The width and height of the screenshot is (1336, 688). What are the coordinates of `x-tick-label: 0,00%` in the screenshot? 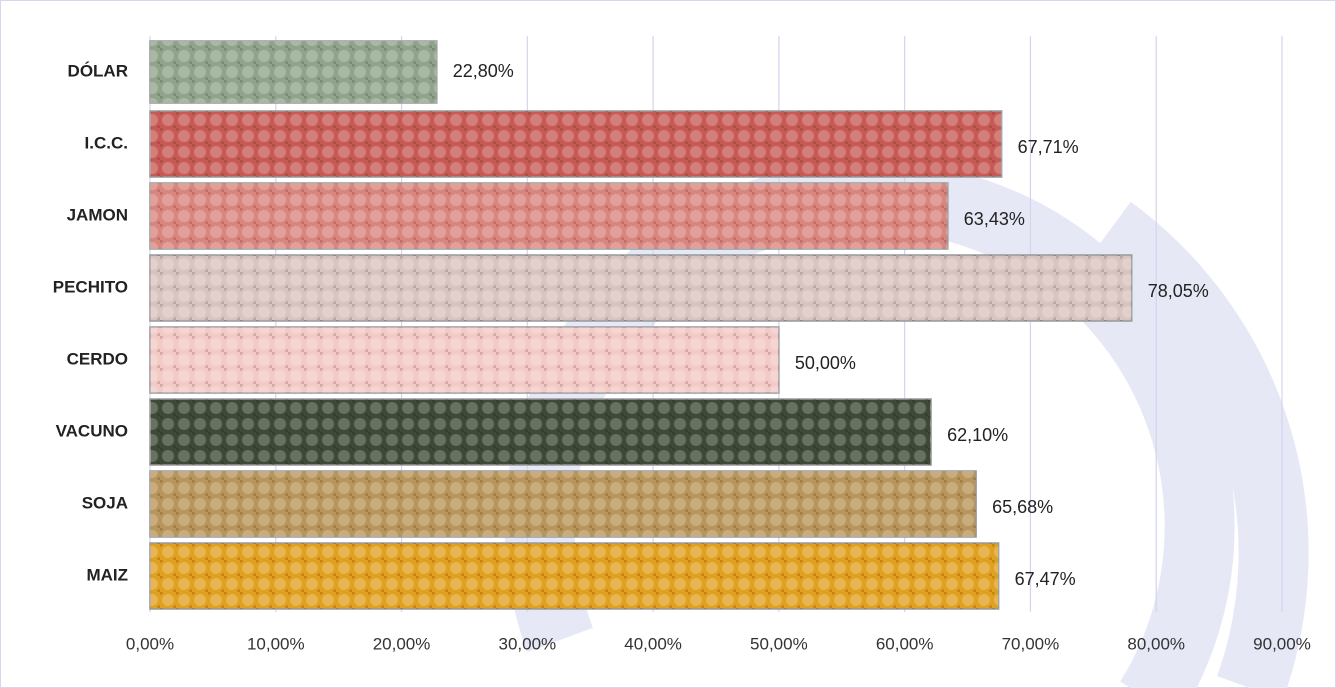 It's located at (150, 643).